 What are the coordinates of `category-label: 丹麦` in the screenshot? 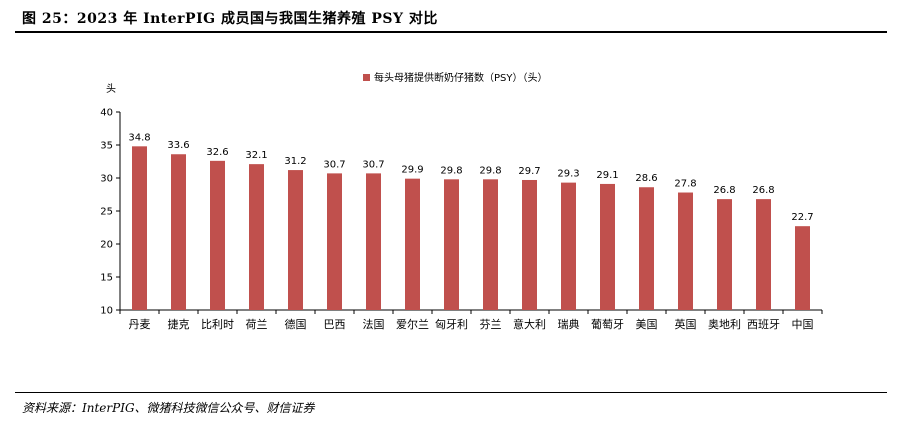 It's located at (140, 324).